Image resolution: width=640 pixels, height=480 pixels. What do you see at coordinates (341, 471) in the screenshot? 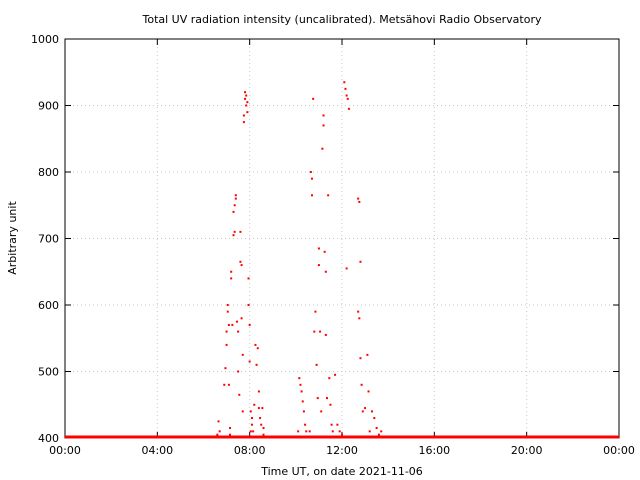
I see `x-axis-label: Time UT, on date 2021-11-06` at bounding box center [341, 471].